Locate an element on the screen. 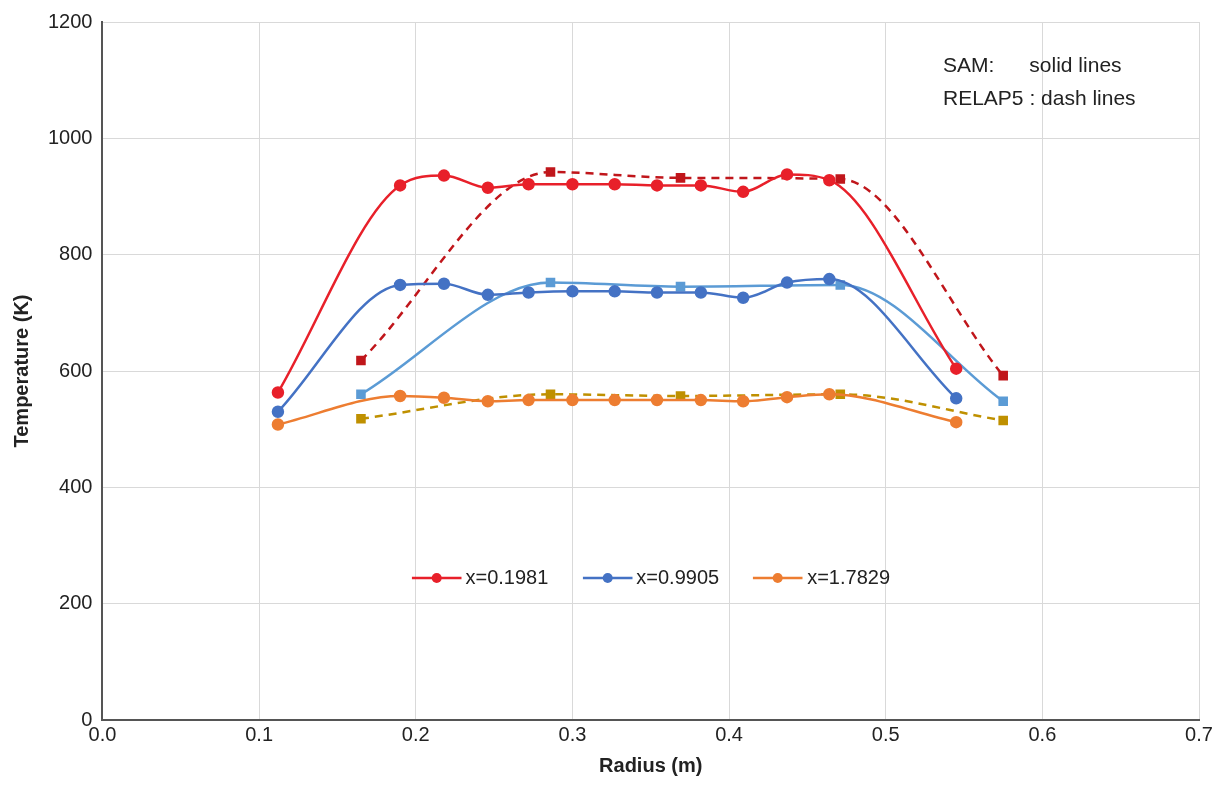  x-tick-label: 0.7 is located at coordinates (1199, 733).